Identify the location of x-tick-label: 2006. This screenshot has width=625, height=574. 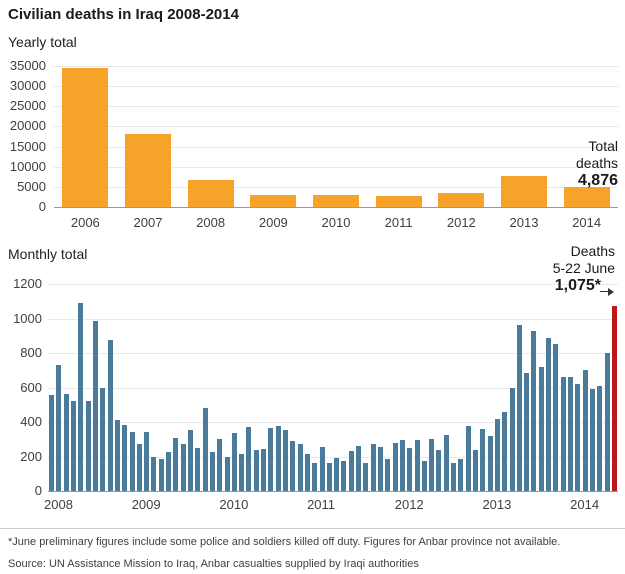
(85, 222).